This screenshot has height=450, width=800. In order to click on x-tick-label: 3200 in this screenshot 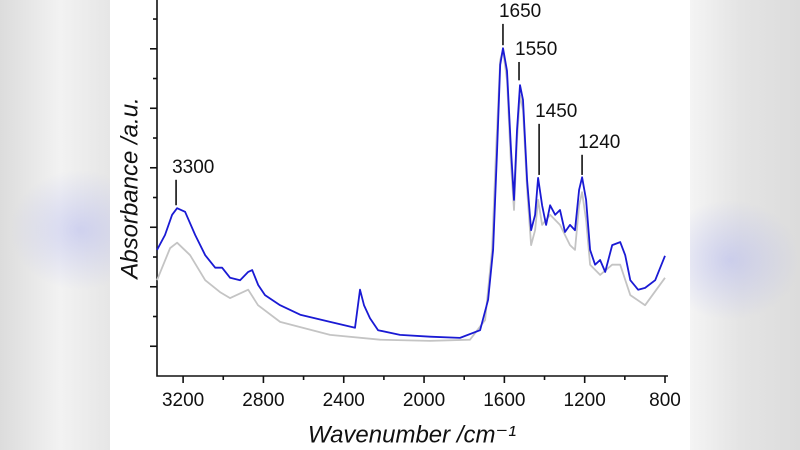, I will do `click(183, 400)`.